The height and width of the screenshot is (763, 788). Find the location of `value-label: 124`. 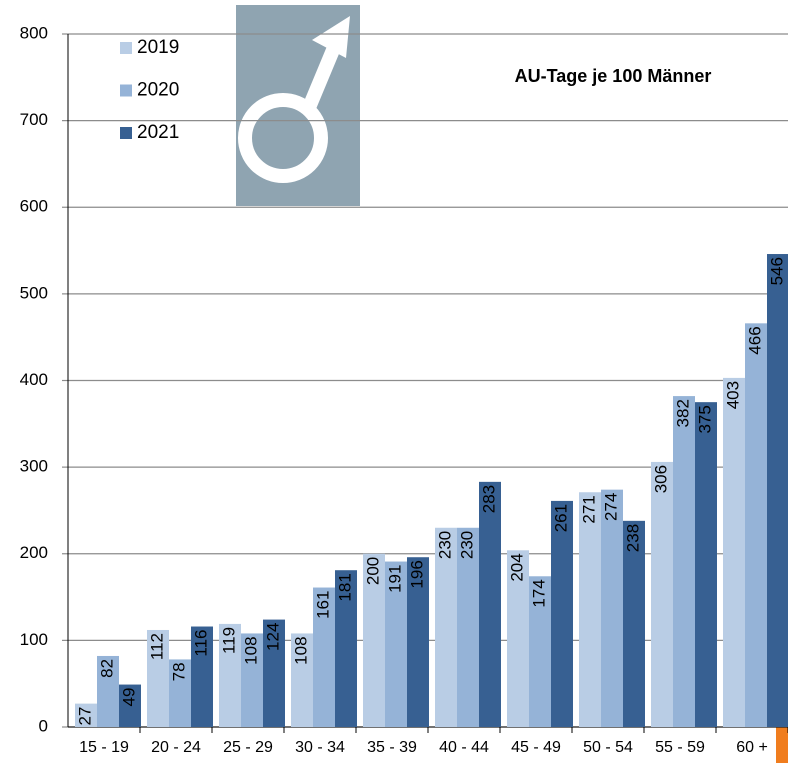

value-label: 124 is located at coordinates (272, 637).